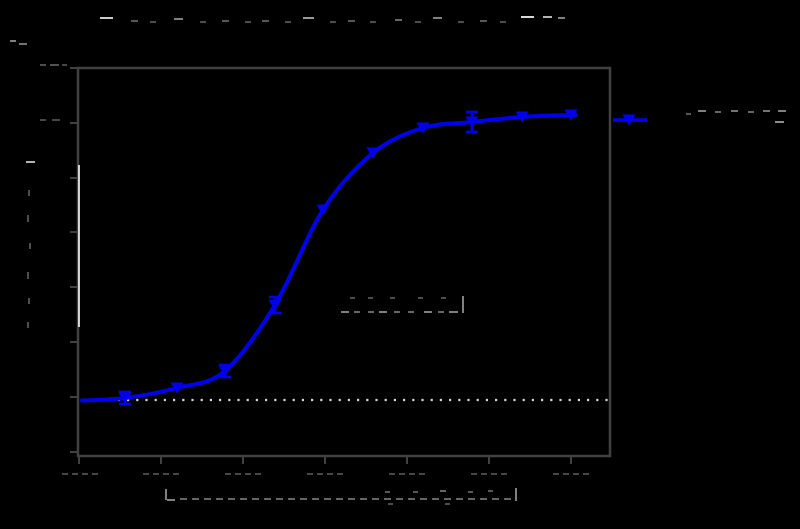 The height and width of the screenshot is (529, 800). I want to click on x-axis-label, so click(342, 495).